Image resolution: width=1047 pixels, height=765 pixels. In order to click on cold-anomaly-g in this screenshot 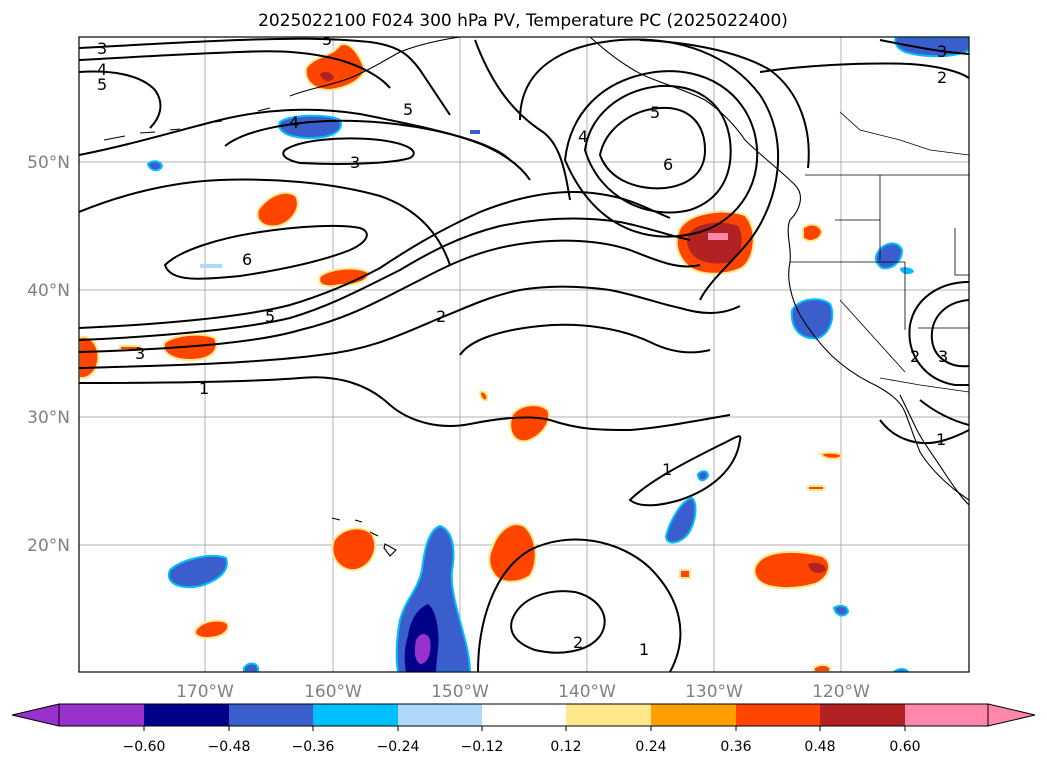, I will do `click(197, 571)`.